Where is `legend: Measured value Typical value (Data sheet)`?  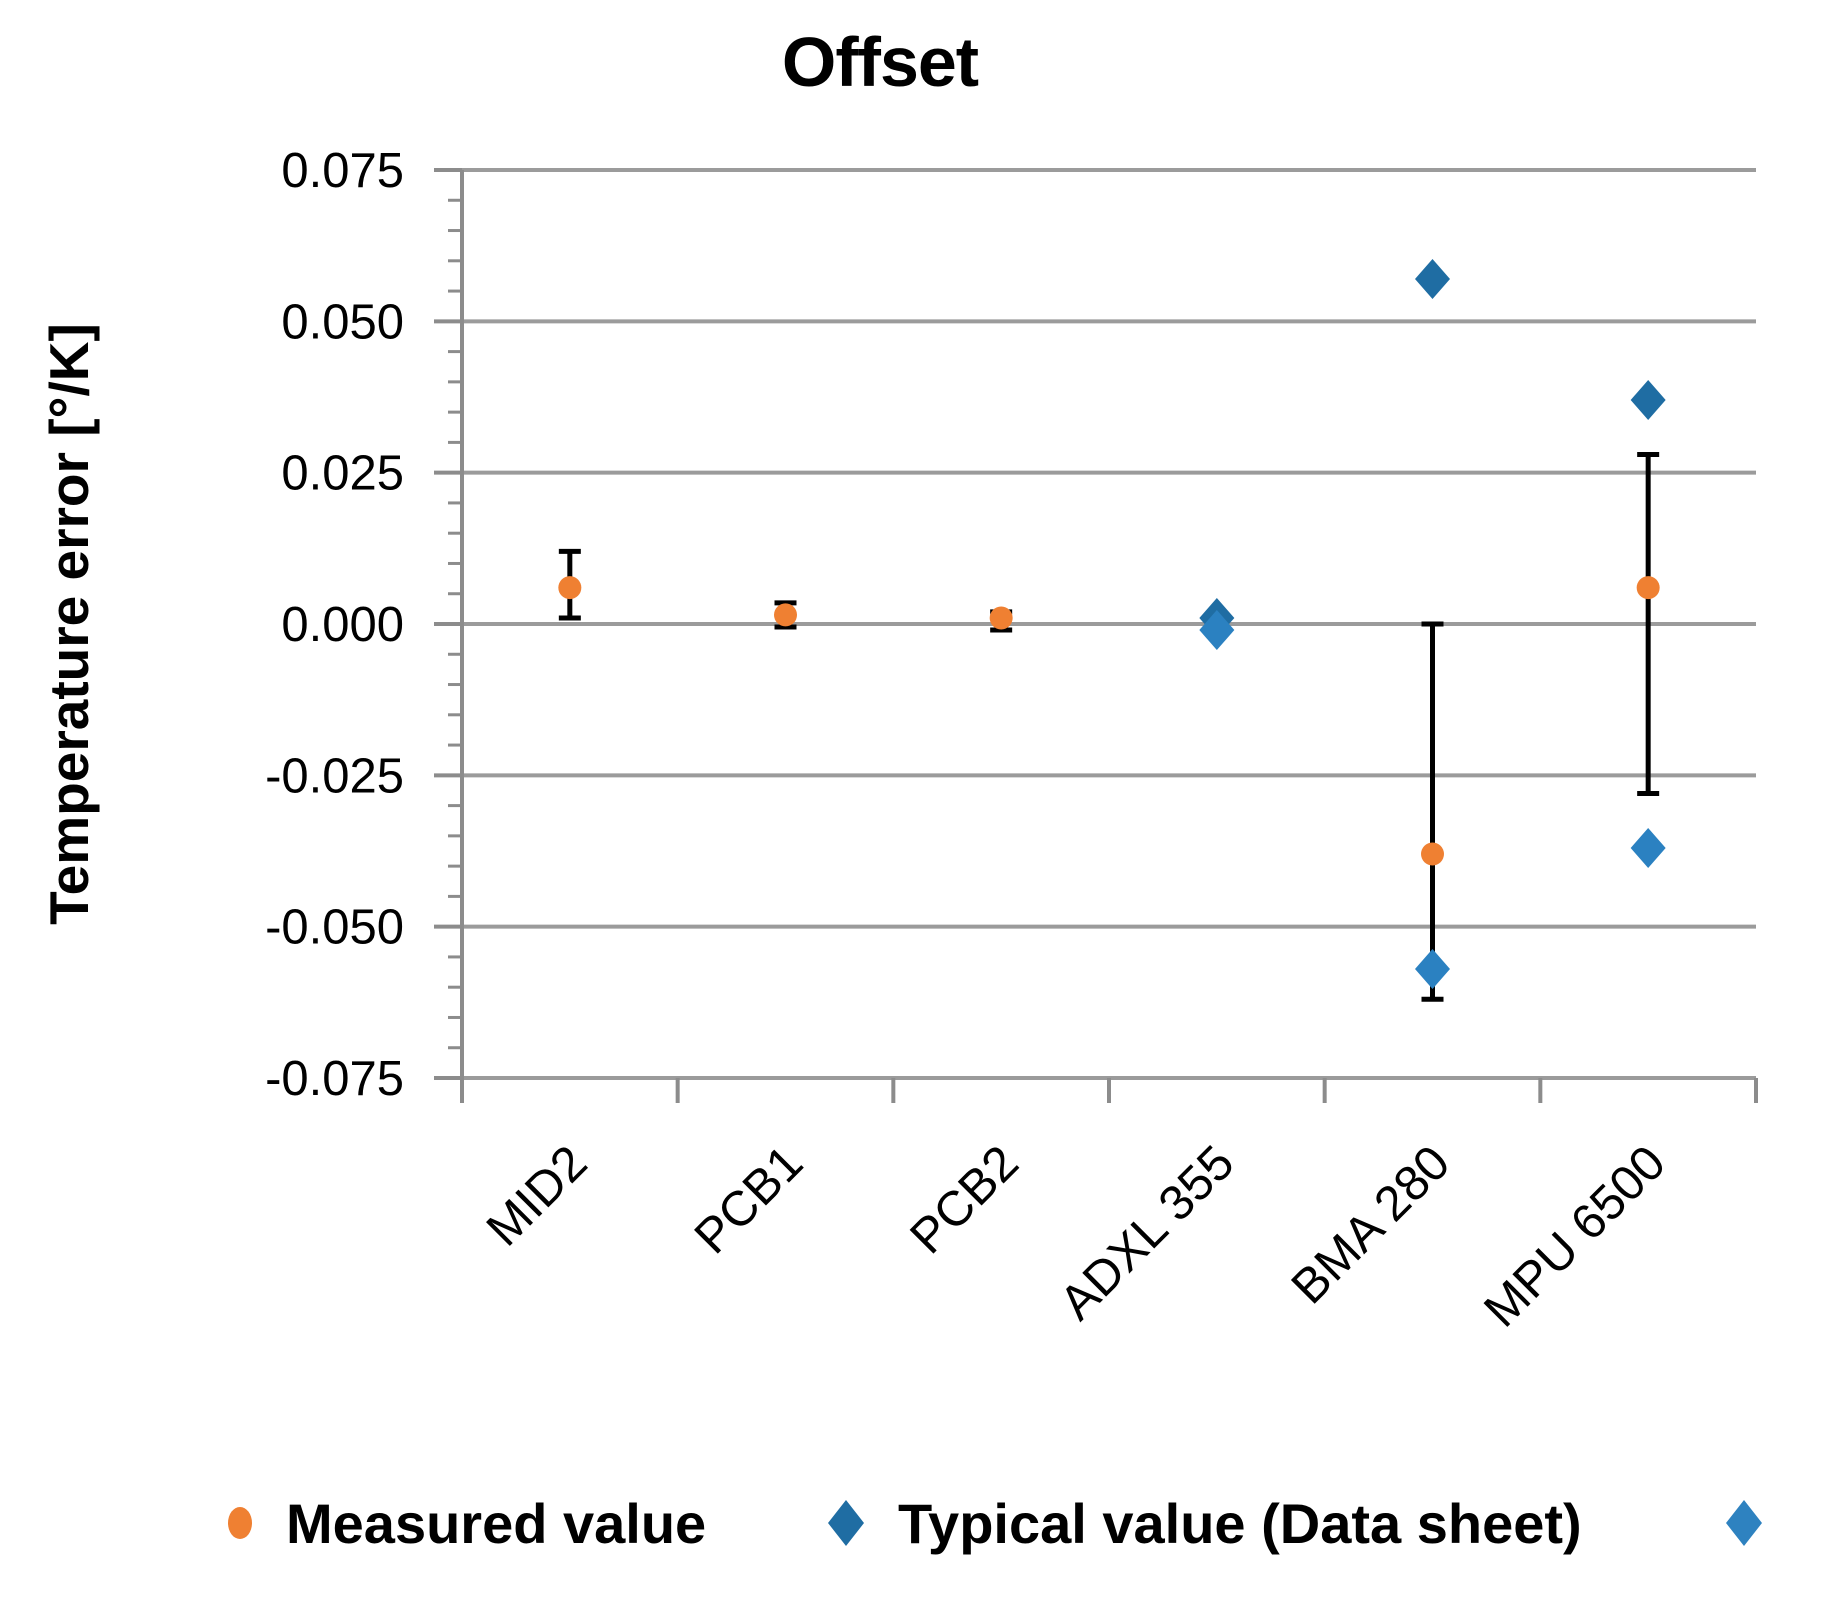 legend: Measured value Typical value (Data sheet) is located at coordinates (914, 1523).